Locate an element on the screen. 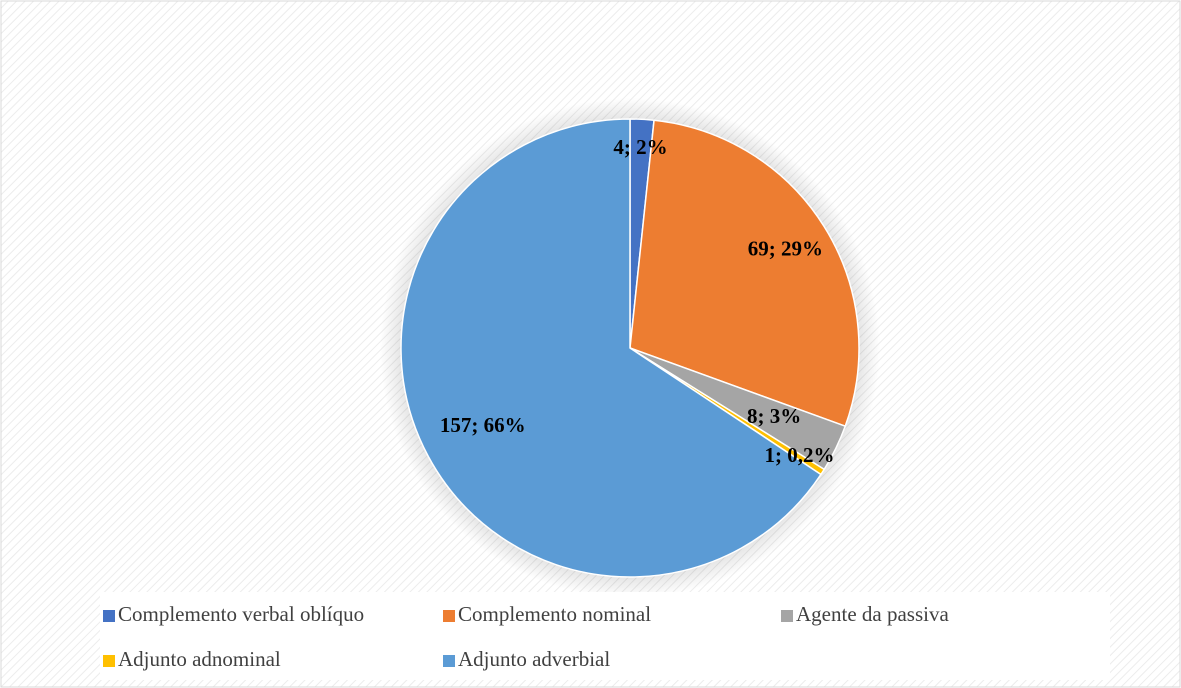 The width and height of the screenshot is (1181, 688). data-label: 69; 29% is located at coordinates (785, 249).